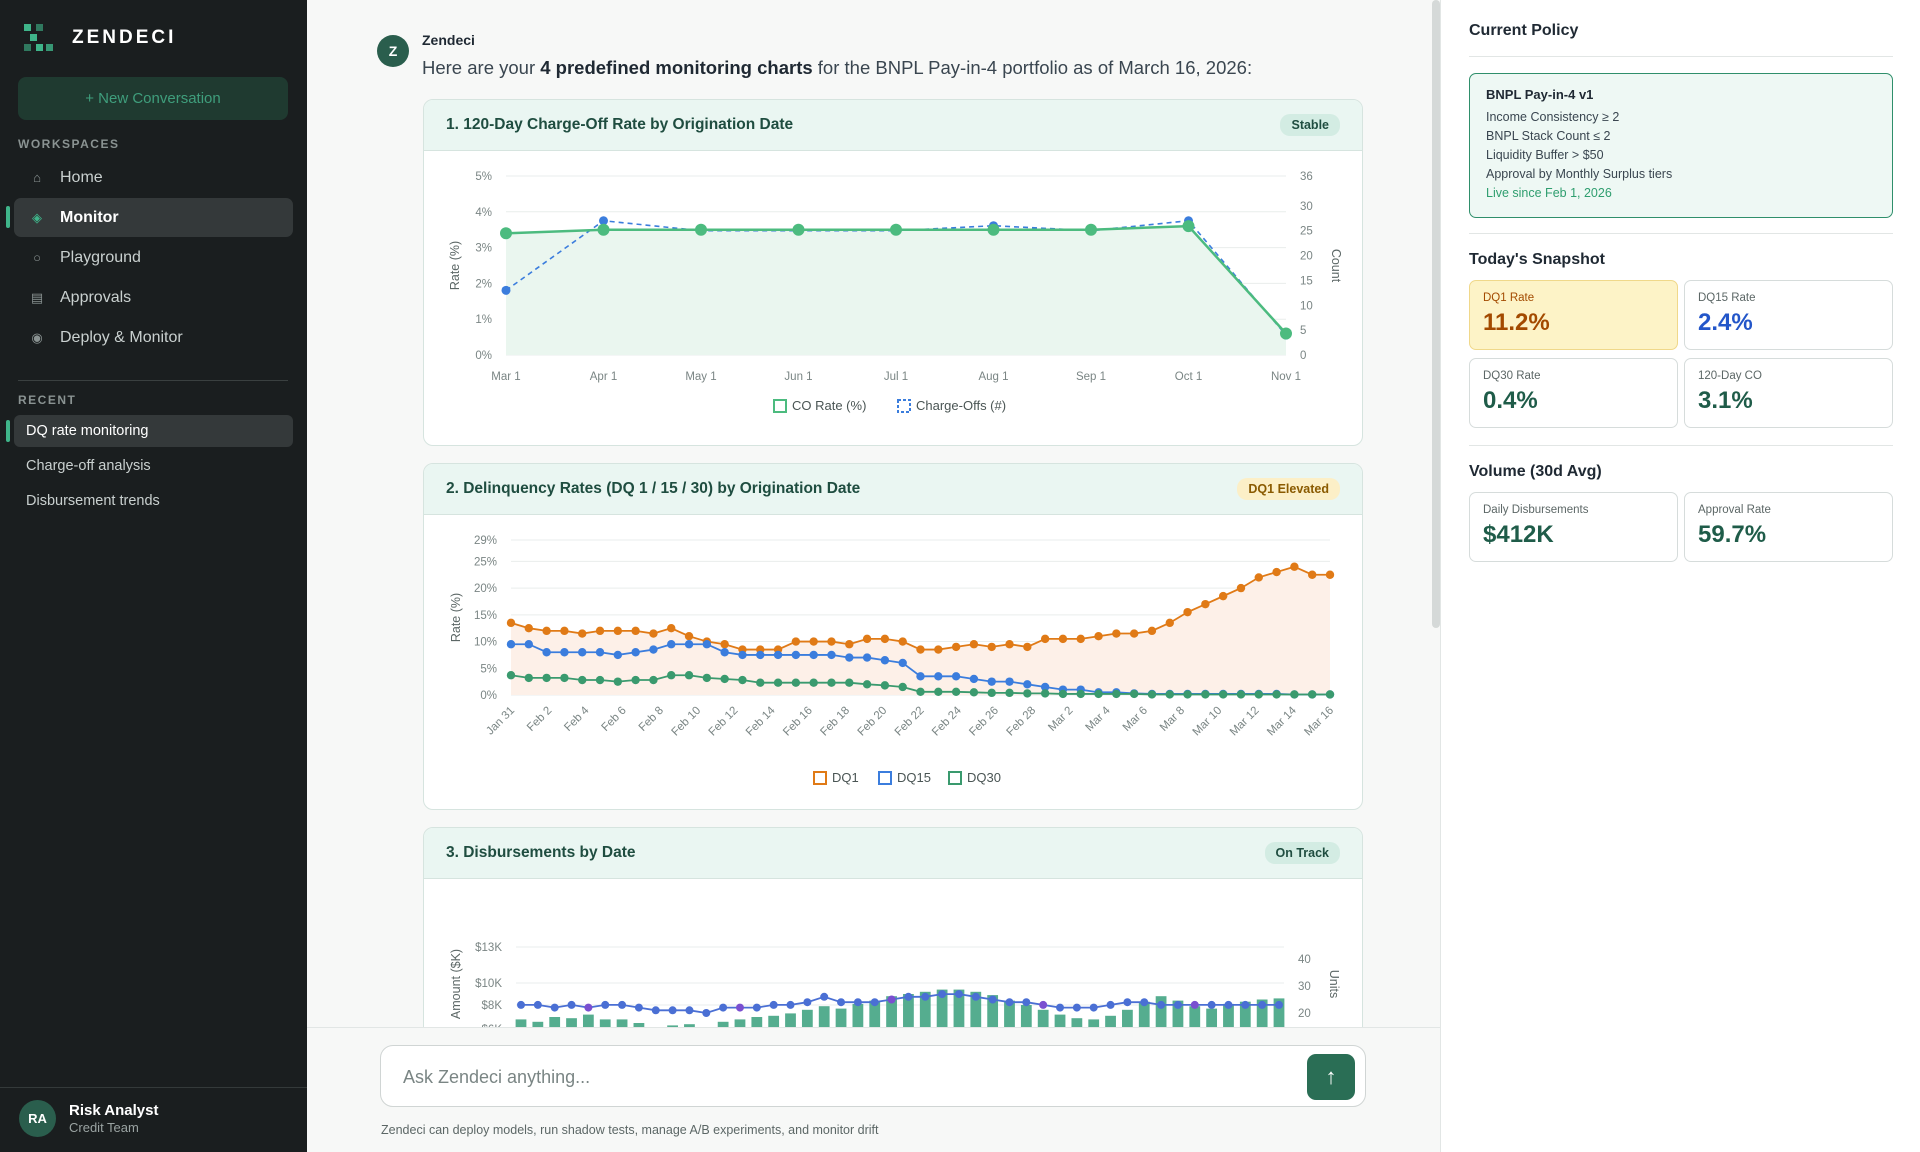  What do you see at coordinates (153, 1119) in the screenshot?
I see `user-profile: RA Risk Analyst Credit Team` at bounding box center [153, 1119].